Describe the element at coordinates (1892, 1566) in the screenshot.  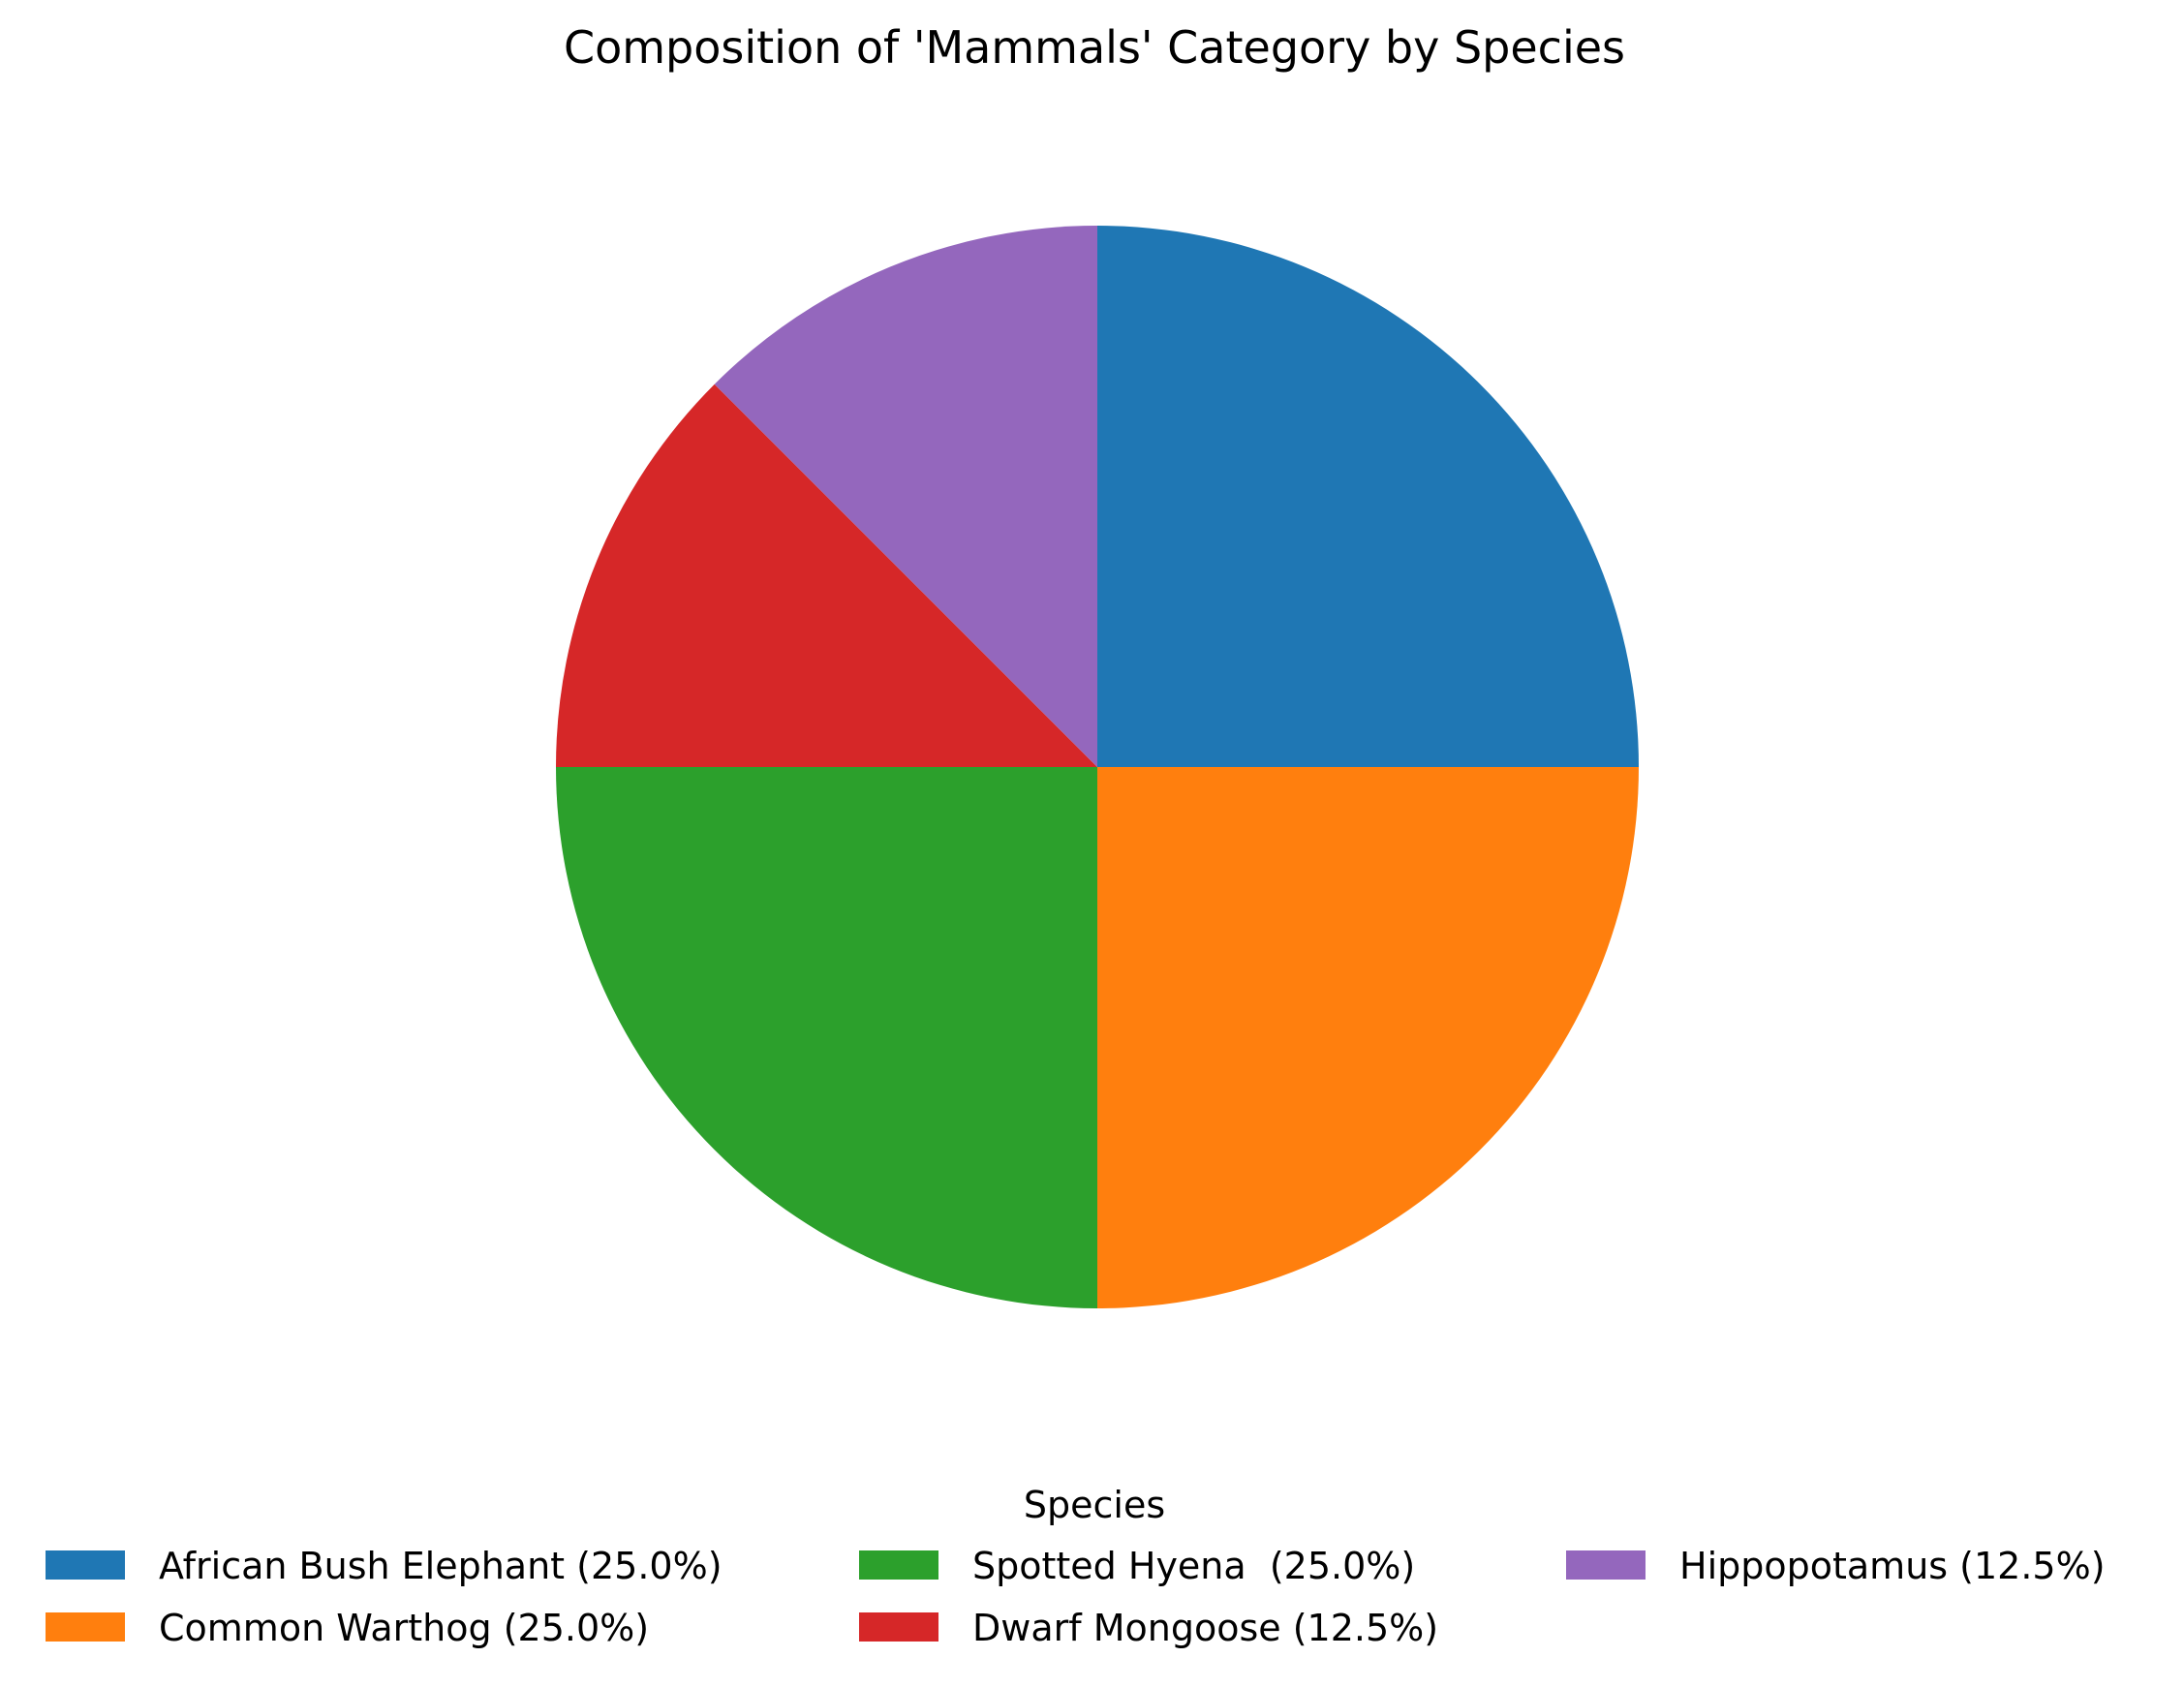
I see `legend-label-4: Hippopotamus (12.5%)` at that location.